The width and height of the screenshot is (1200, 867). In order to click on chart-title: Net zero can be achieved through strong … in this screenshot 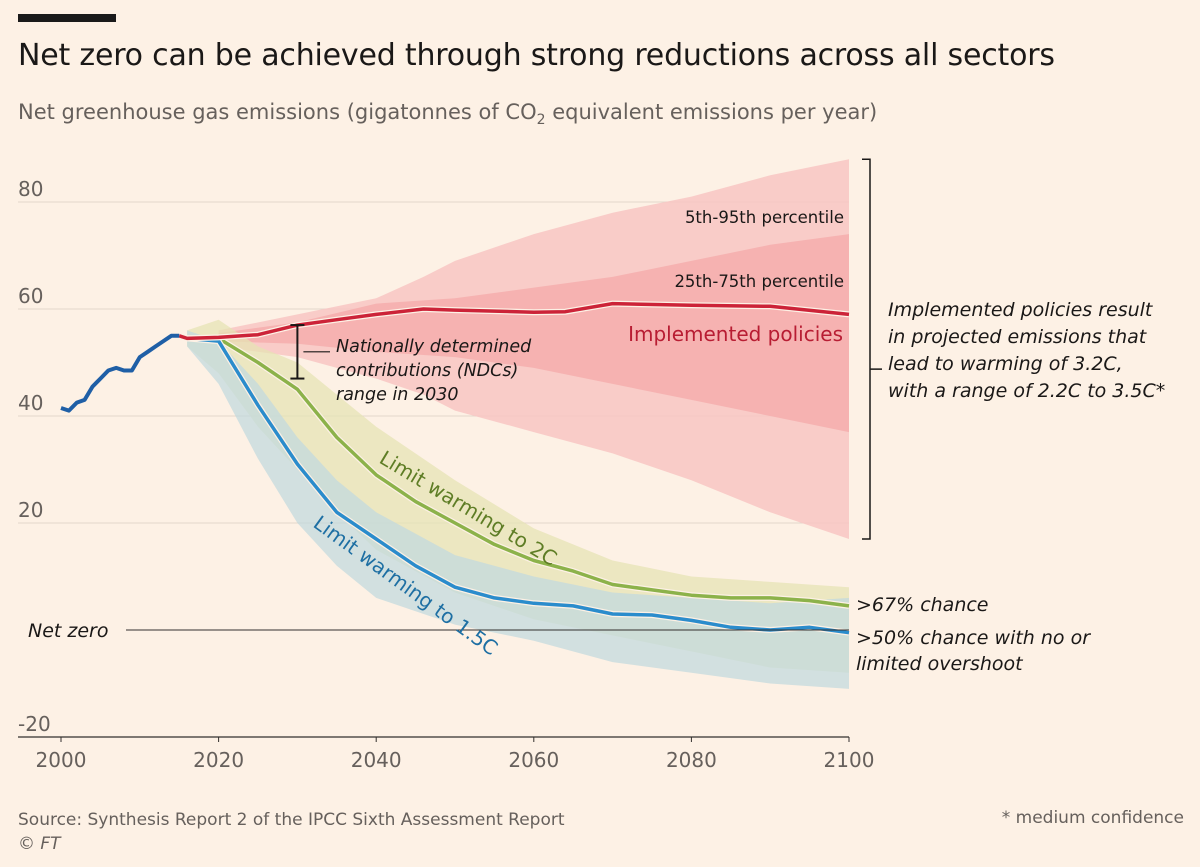, I will do `click(536, 55)`.